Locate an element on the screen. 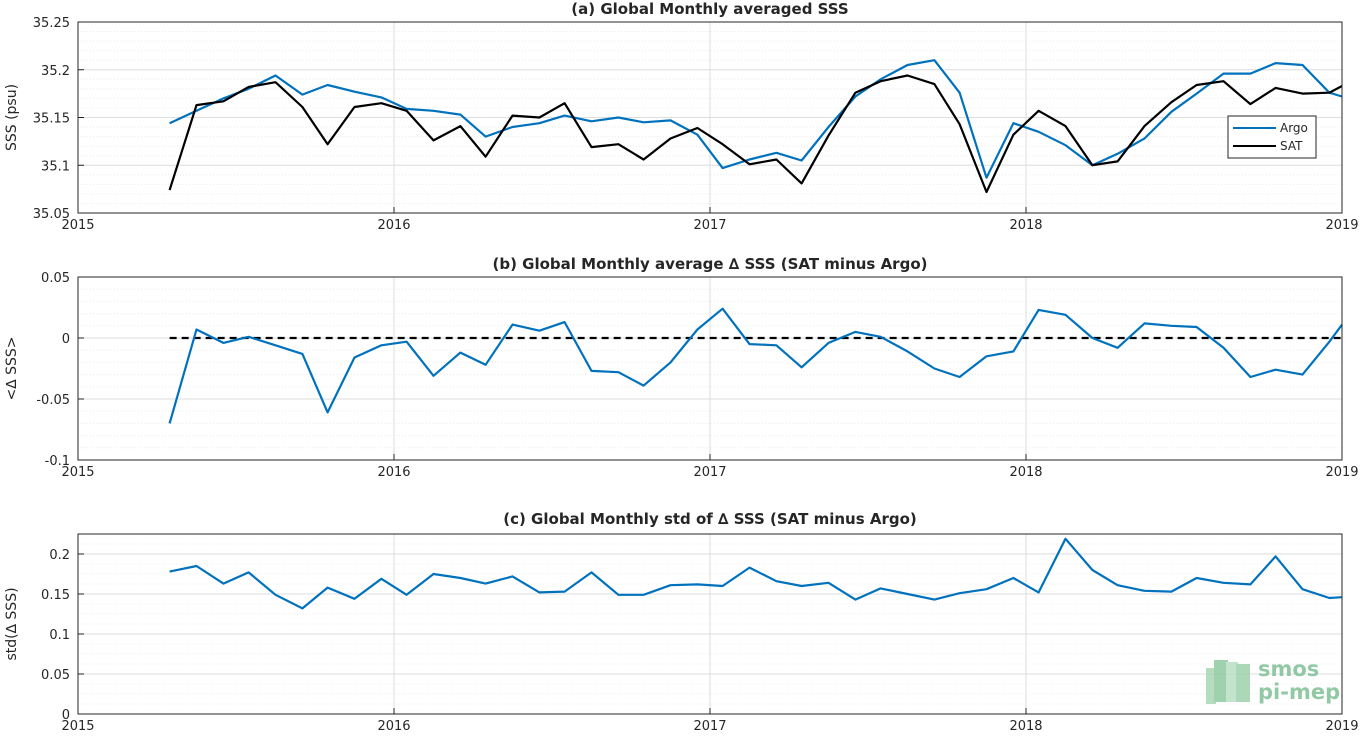  y-axis-label: std(∆ SSS) is located at coordinates (12, 623).